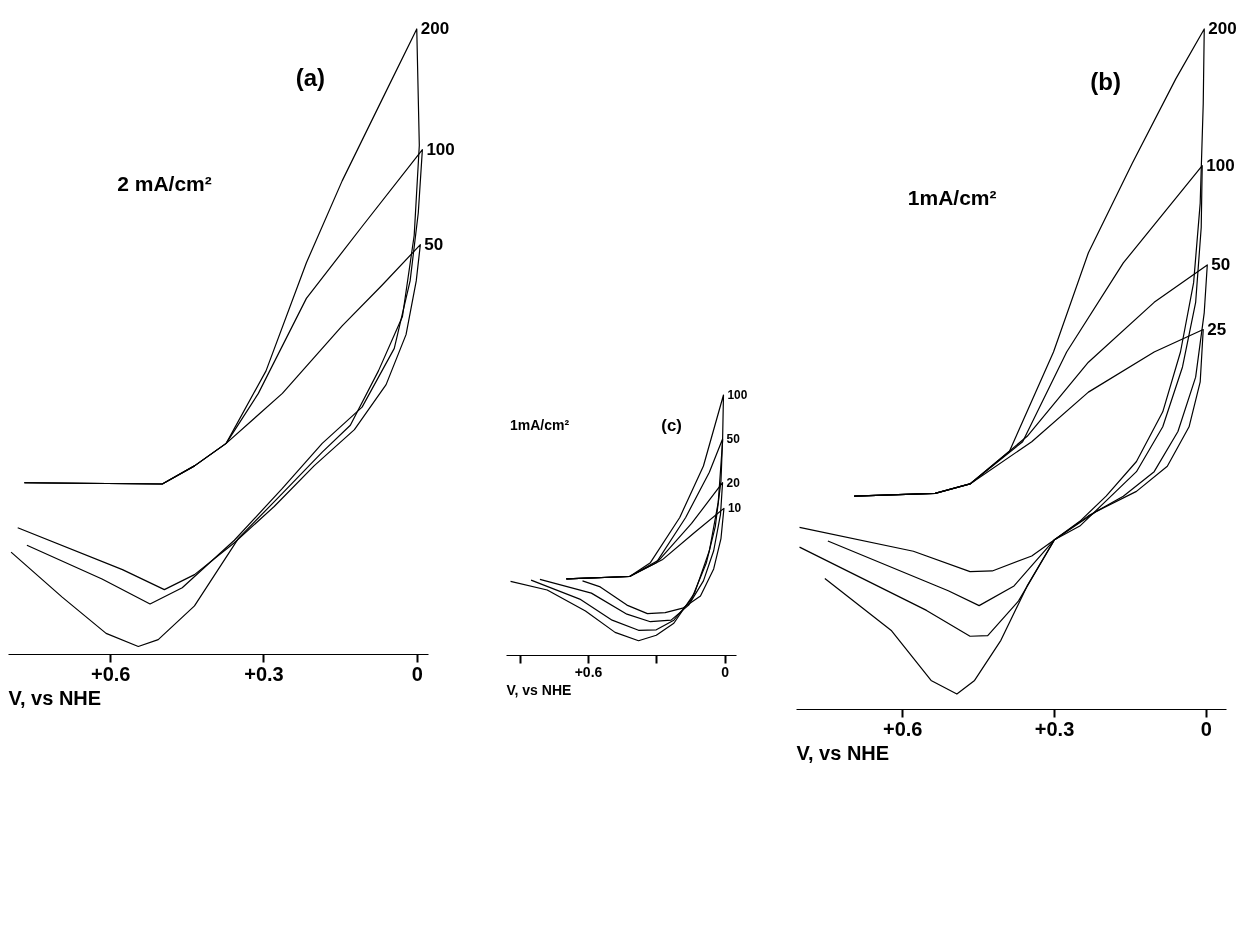  I want to click on text: (c), so click(671, 426).